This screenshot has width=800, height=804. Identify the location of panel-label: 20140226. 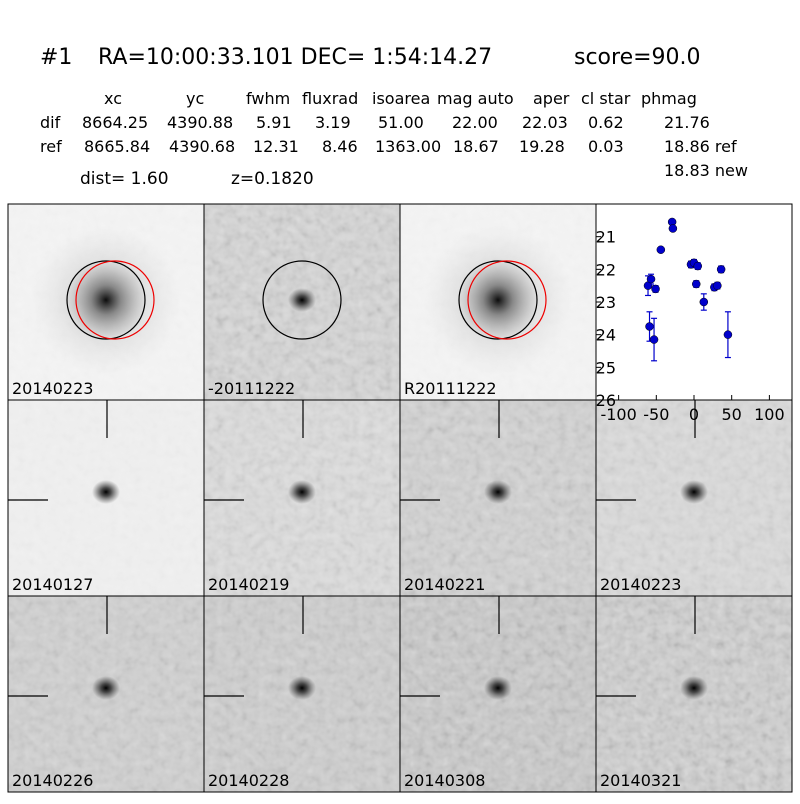
(52, 780).